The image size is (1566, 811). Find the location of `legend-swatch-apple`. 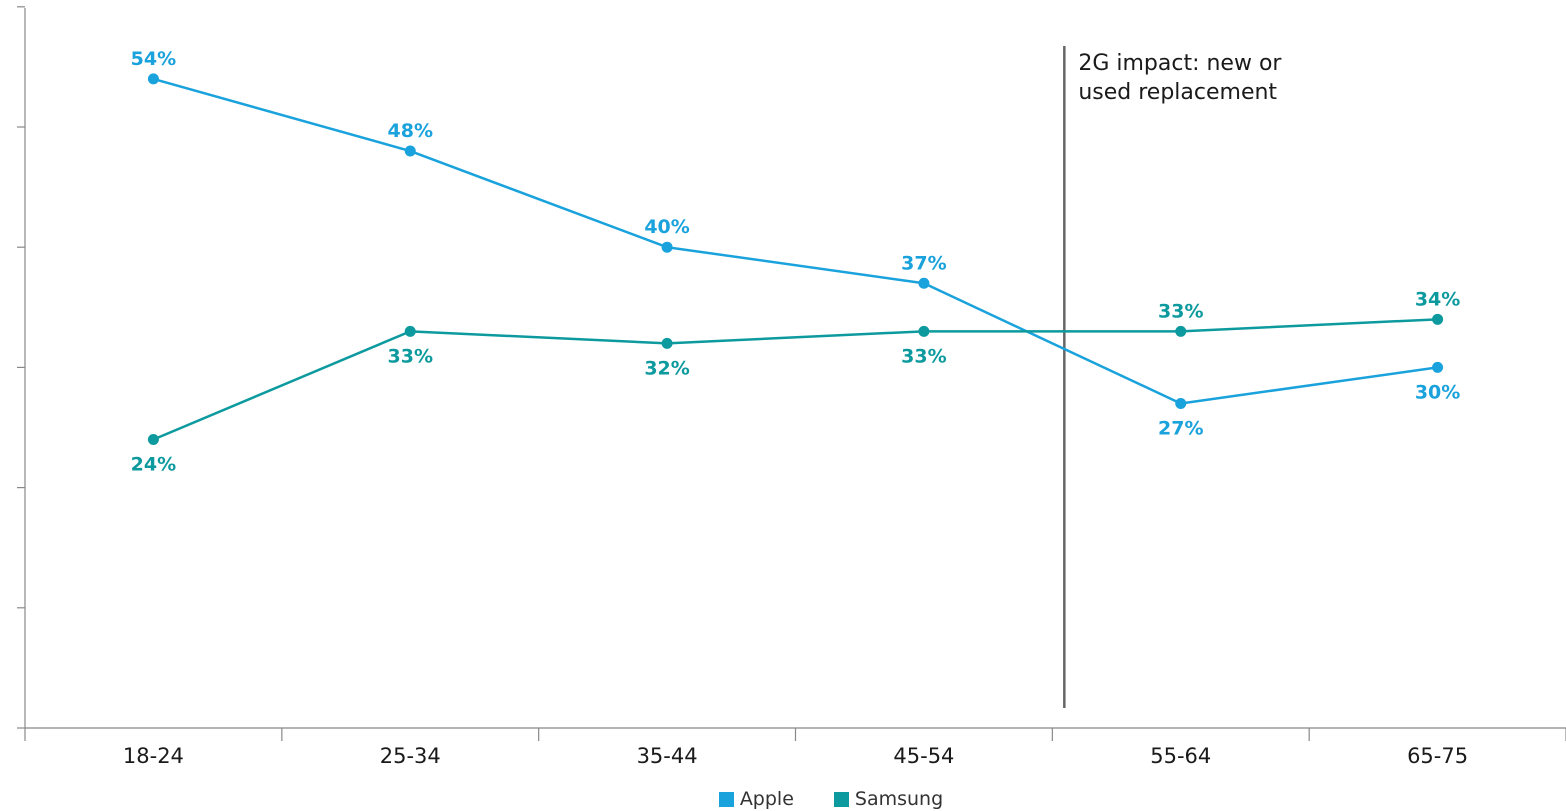

legend-swatch-apple is located at coordinates (726, 799).